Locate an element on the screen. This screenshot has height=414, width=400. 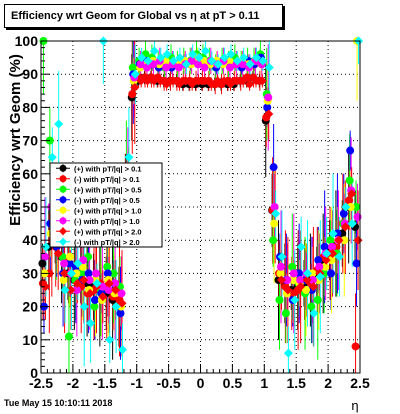
x-tick-label: 1 is located at coordinates (264, 383).